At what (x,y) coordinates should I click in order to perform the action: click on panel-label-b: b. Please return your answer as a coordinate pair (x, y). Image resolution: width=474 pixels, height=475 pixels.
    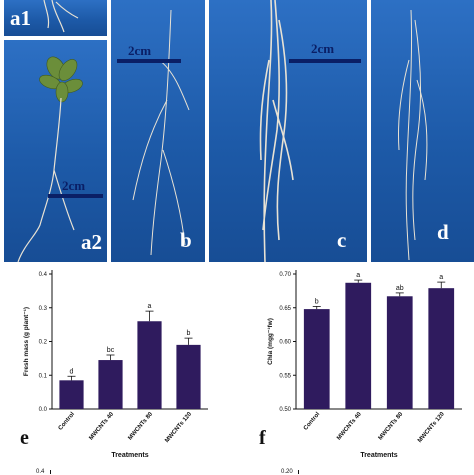
    Looking at the image, I should click on (186, 240).